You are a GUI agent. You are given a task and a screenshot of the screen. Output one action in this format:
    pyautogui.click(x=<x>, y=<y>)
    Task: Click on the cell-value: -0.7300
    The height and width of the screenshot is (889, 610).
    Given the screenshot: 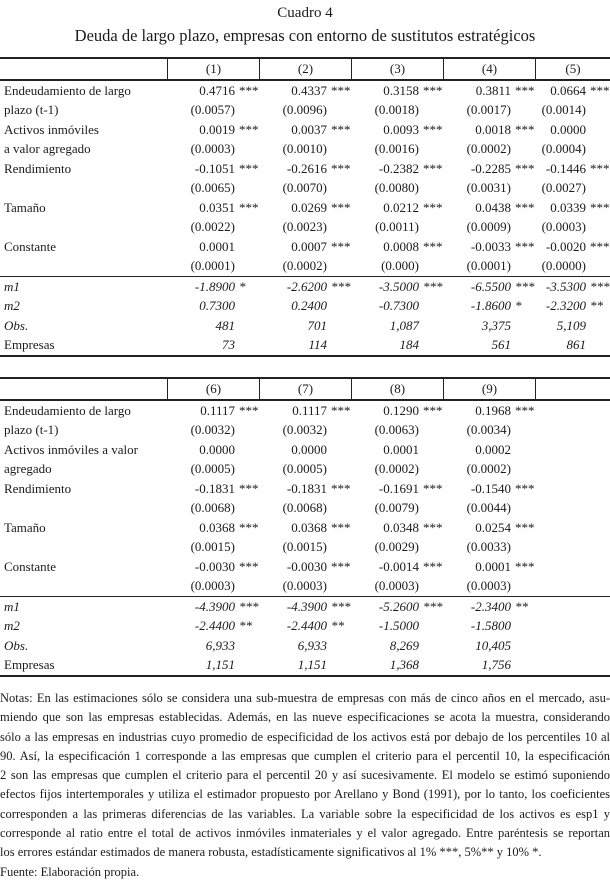 What is the action you would take?
    pyautogui.click(x=398, y=306)
    